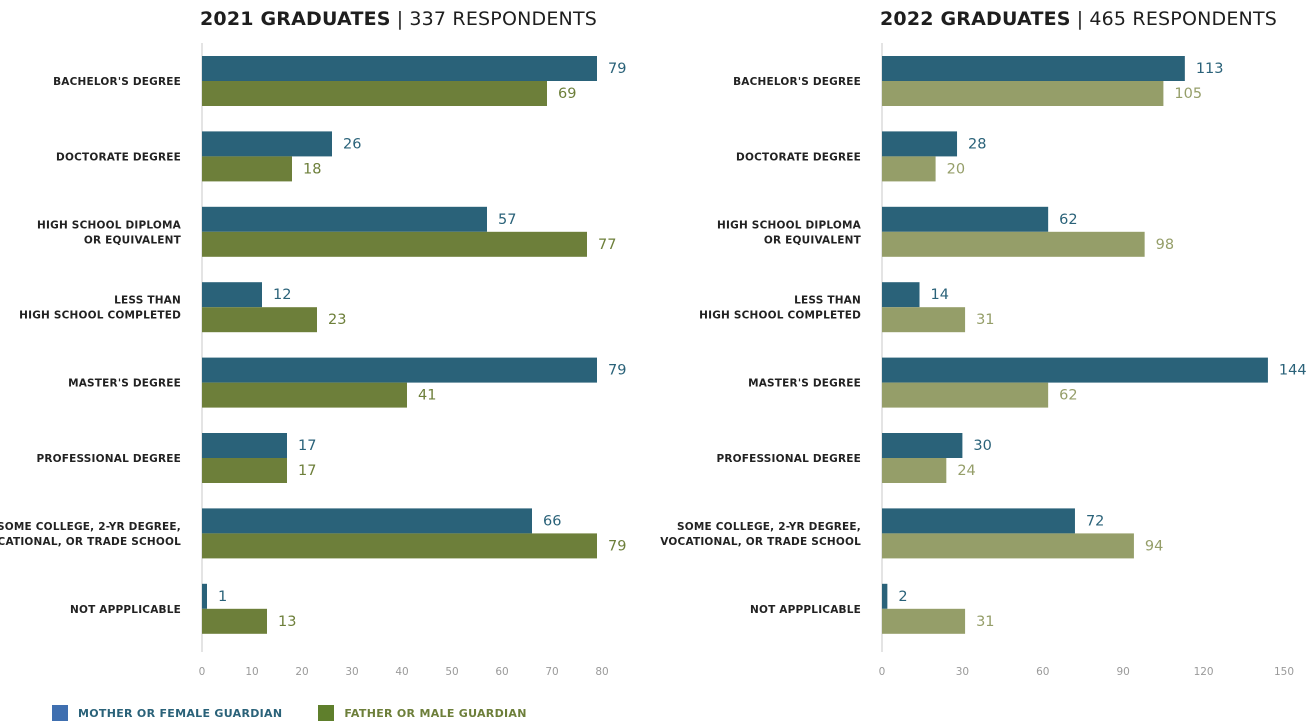  Describe the element at coordinates (507, 220) in the screenshot. I see `data-label-mother: 57` at that location.